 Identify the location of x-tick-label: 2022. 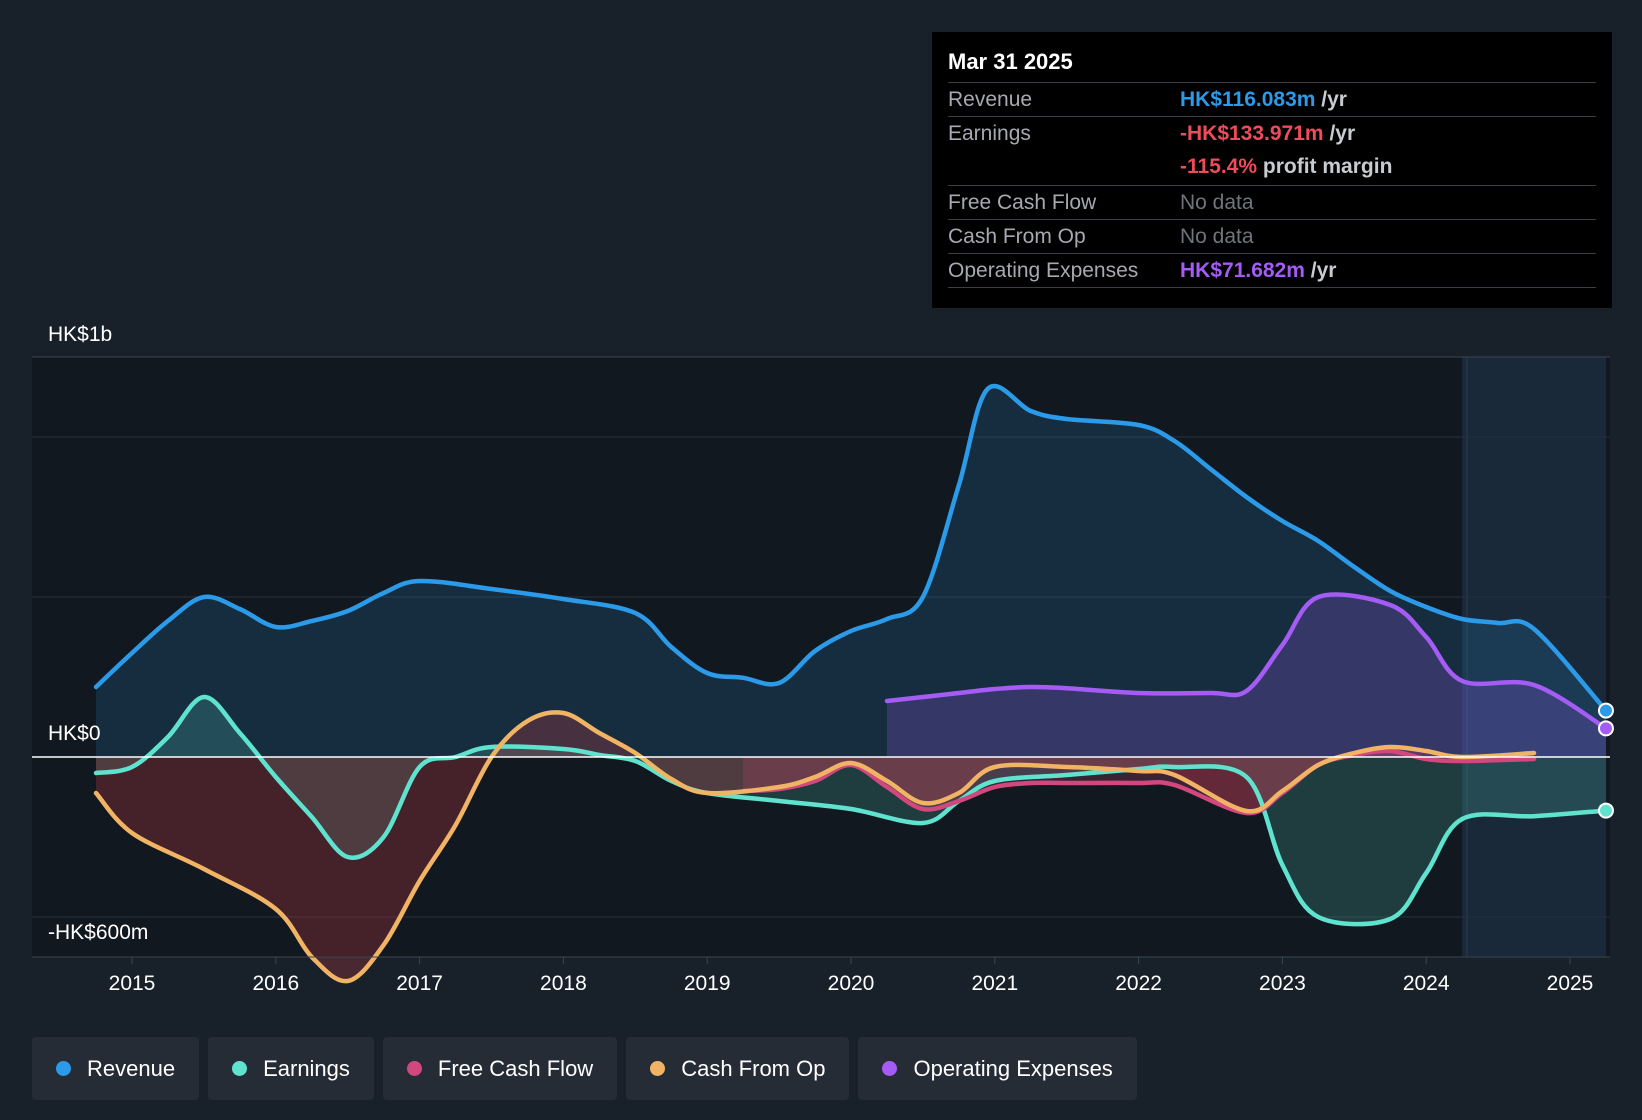
(1138, 983).